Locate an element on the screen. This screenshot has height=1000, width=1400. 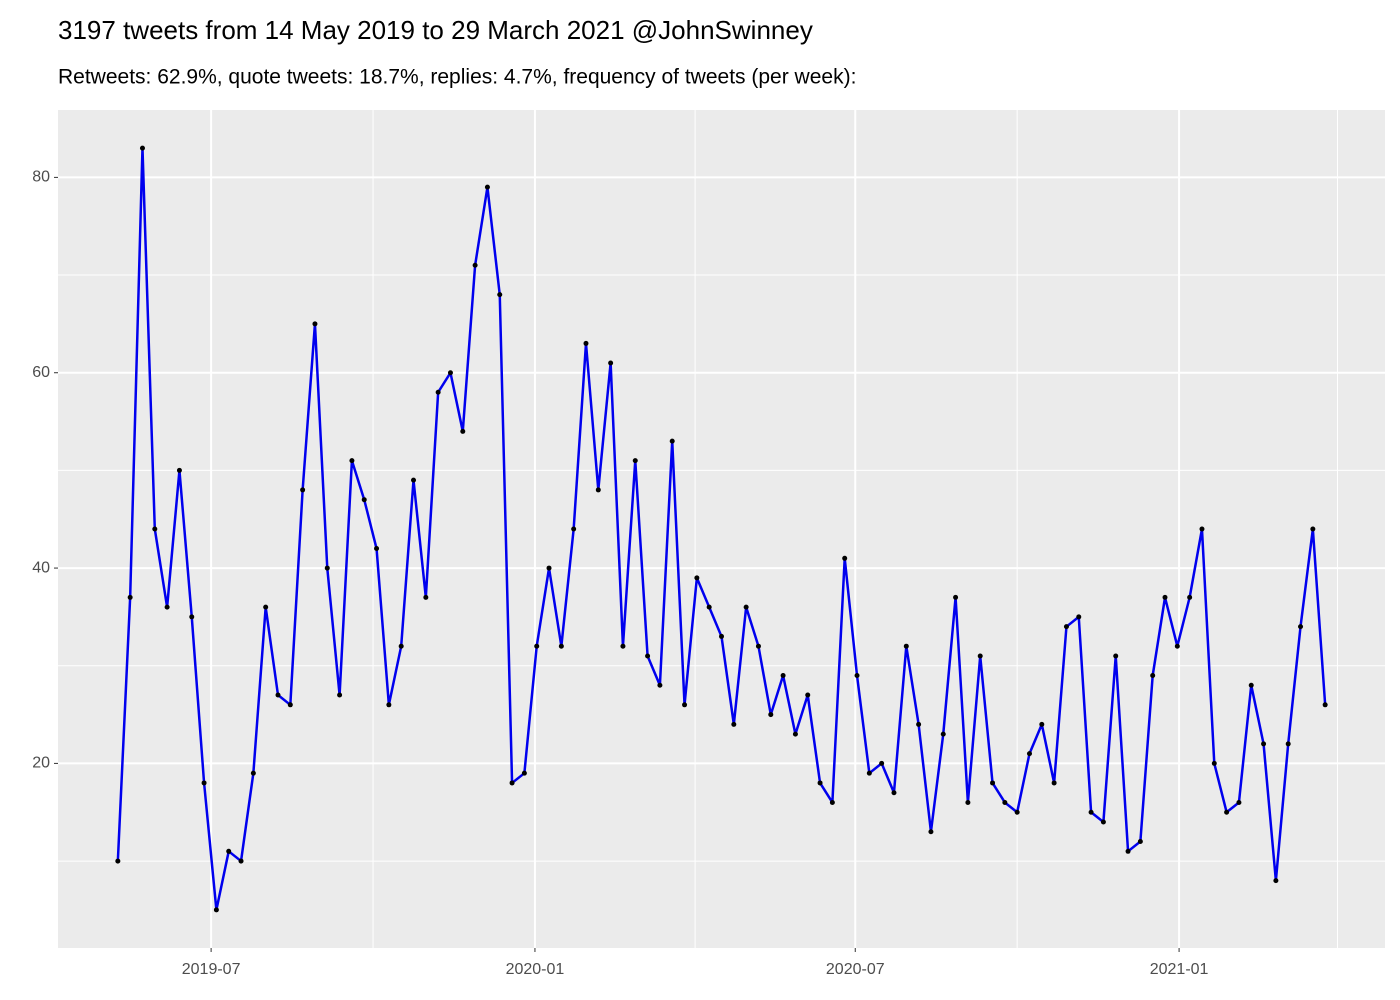
y-tick-label: 80 is located at coordinates (41, 177).